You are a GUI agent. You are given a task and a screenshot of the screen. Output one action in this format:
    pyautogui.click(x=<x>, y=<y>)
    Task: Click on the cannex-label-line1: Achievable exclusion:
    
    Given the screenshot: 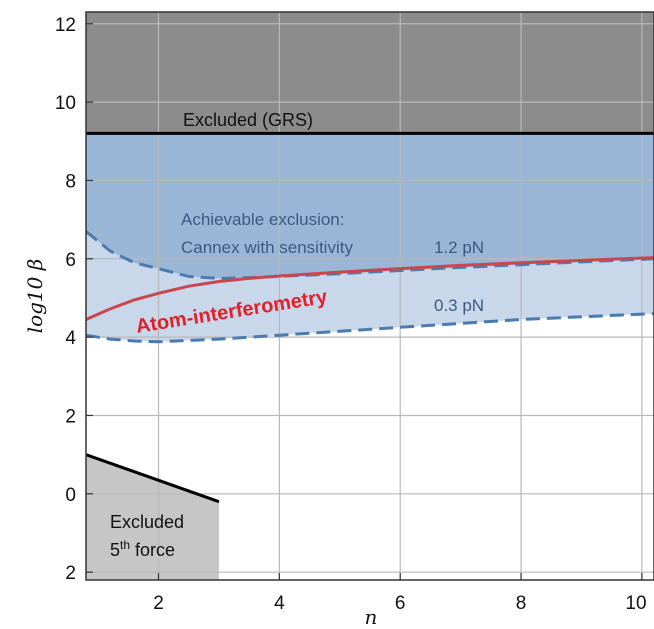 What is the action you would take?
    pyautogui.click(x=262, y=219)
    